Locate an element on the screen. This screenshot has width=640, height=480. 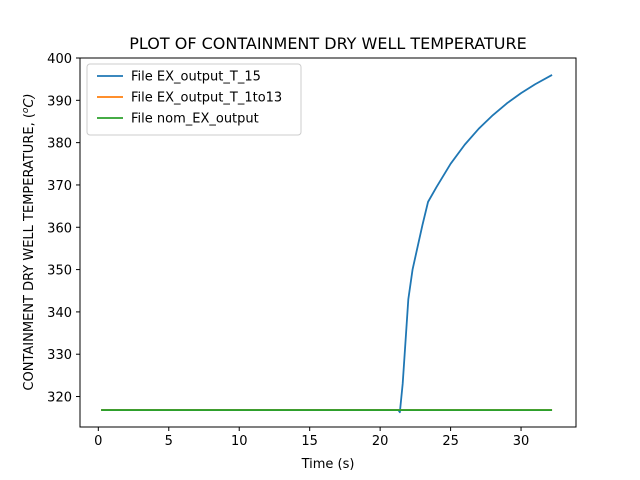
y-tick-label: 390 is located at coordinates (59, 101).